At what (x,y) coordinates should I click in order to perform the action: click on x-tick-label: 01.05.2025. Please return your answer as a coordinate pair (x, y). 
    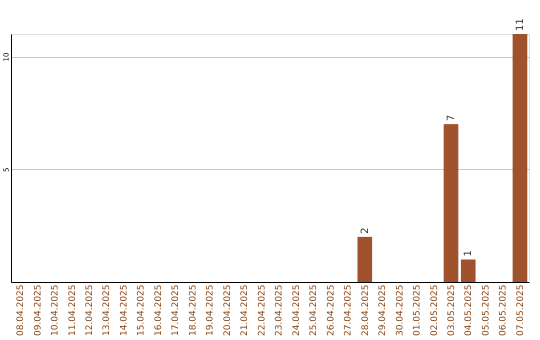
    Looking at the image, I should click on (417, 310).